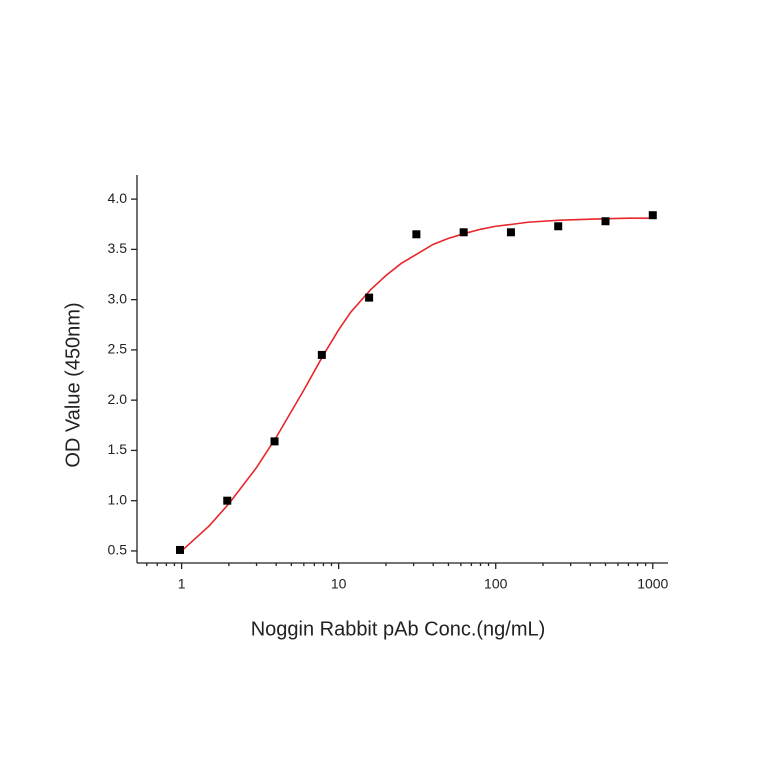 This screenshot has width=764, height=764. Describe the element at coordinates (118, 449) in the screenshot. I see `y-tick-label: 1.5` at that location.